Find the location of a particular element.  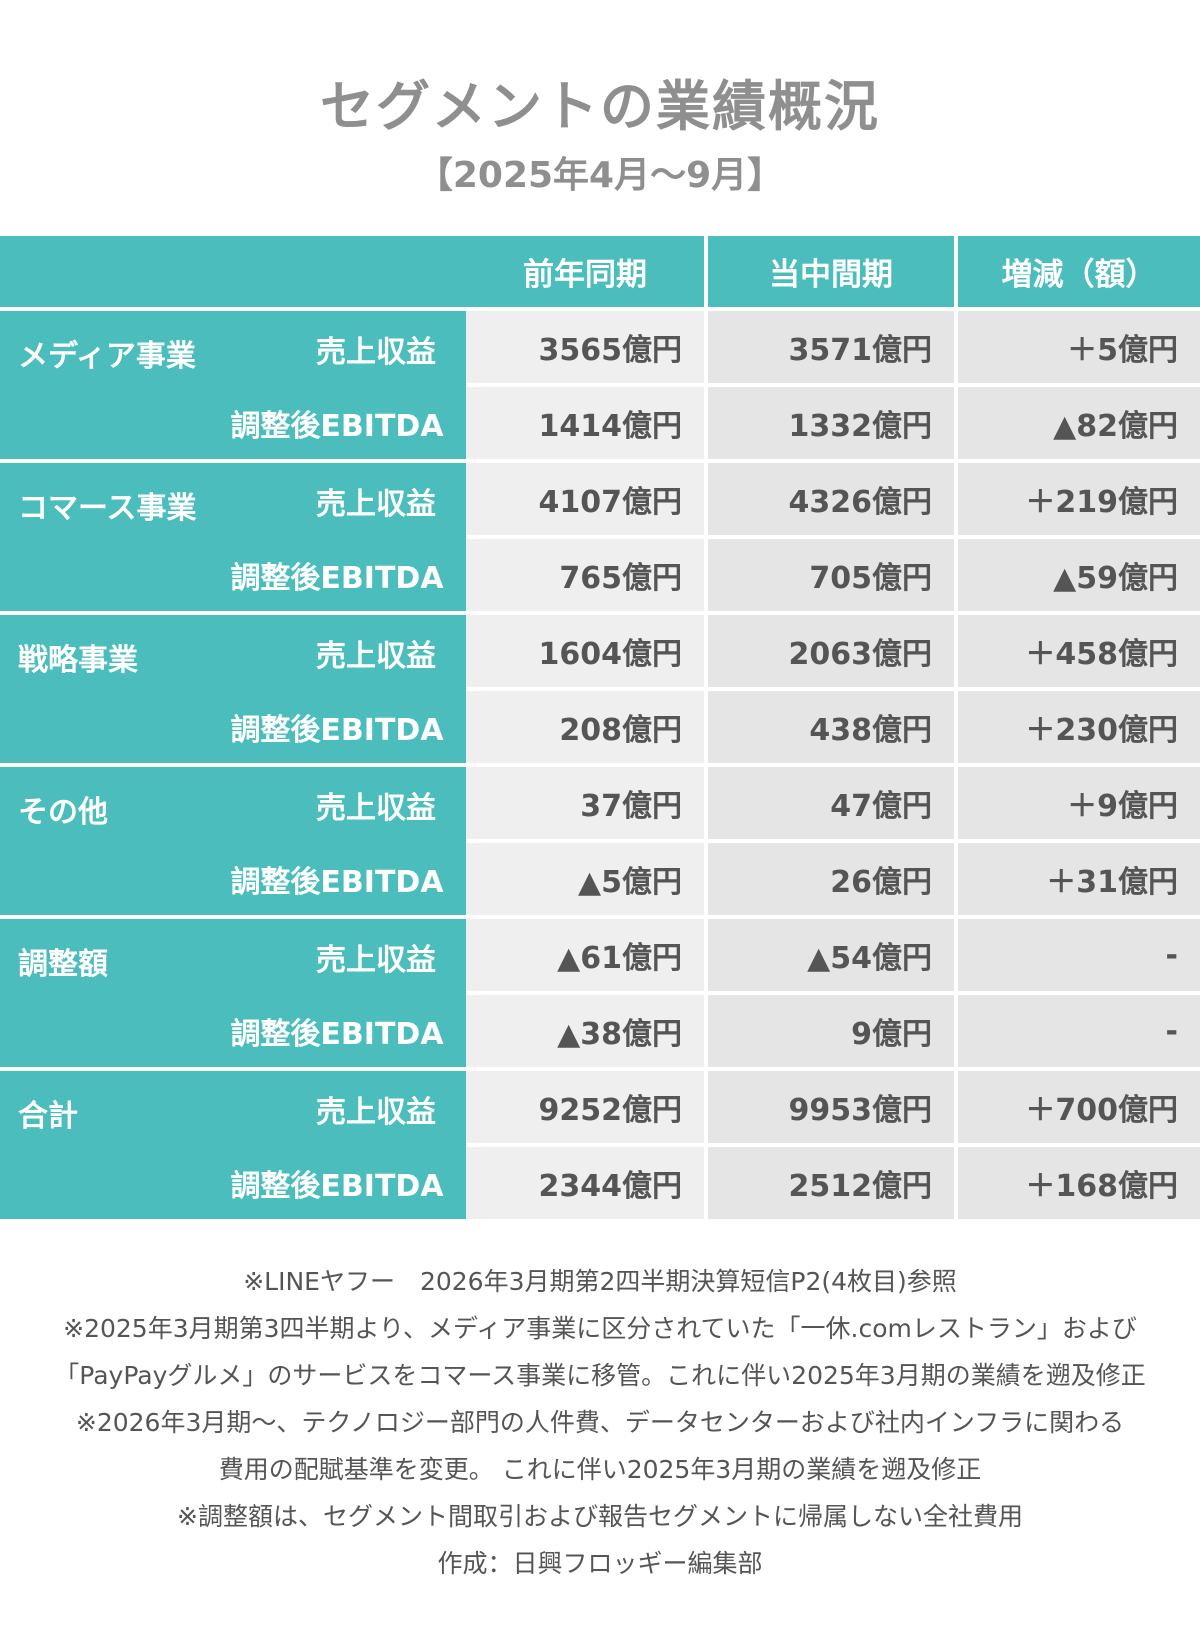

change-value: ＋219億円 is located at coordinates (1079, 501).